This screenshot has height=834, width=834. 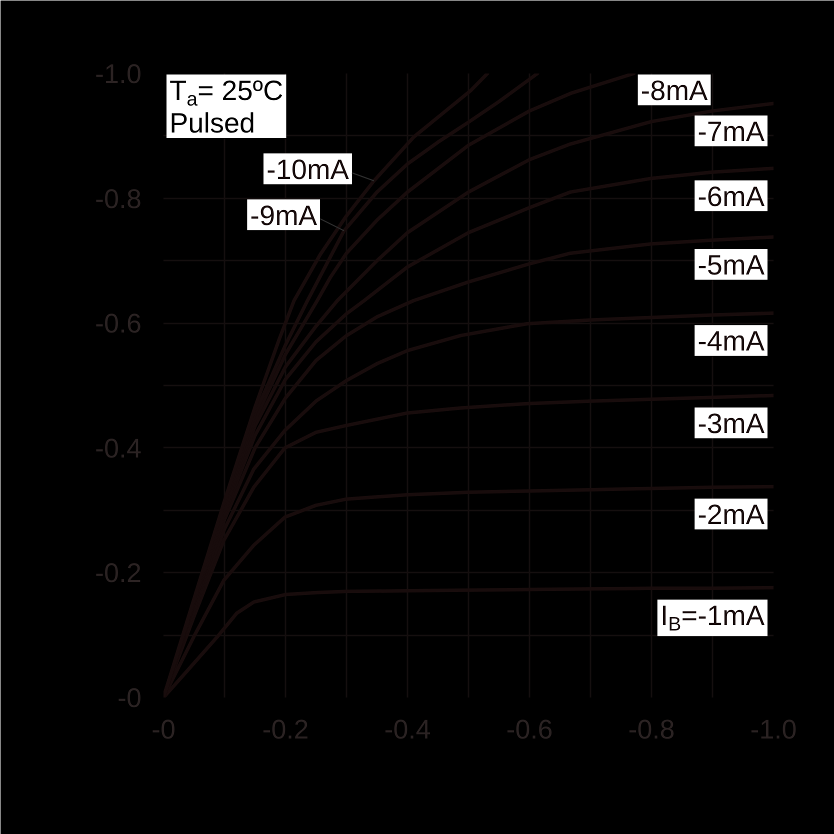 What do you see at coordinates (213, 123) in the screenshot?
I see `annotation: Pulsed` at bounding box center [213, 123].